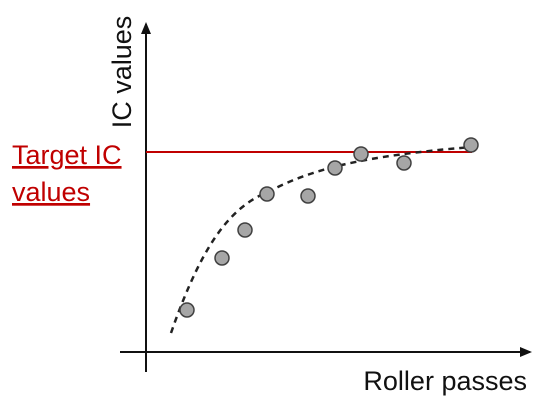 The width and height of the screenshot is (539, 397). Describe the element at coordinates (445, 381) in the screenshot. I see `x-axis-label: Roller passes` at that location.